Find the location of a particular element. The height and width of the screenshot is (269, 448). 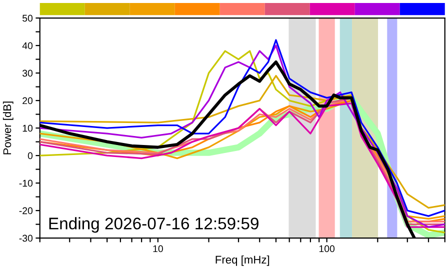

y-tick-label: 20 is located at coordinates (27, 100).